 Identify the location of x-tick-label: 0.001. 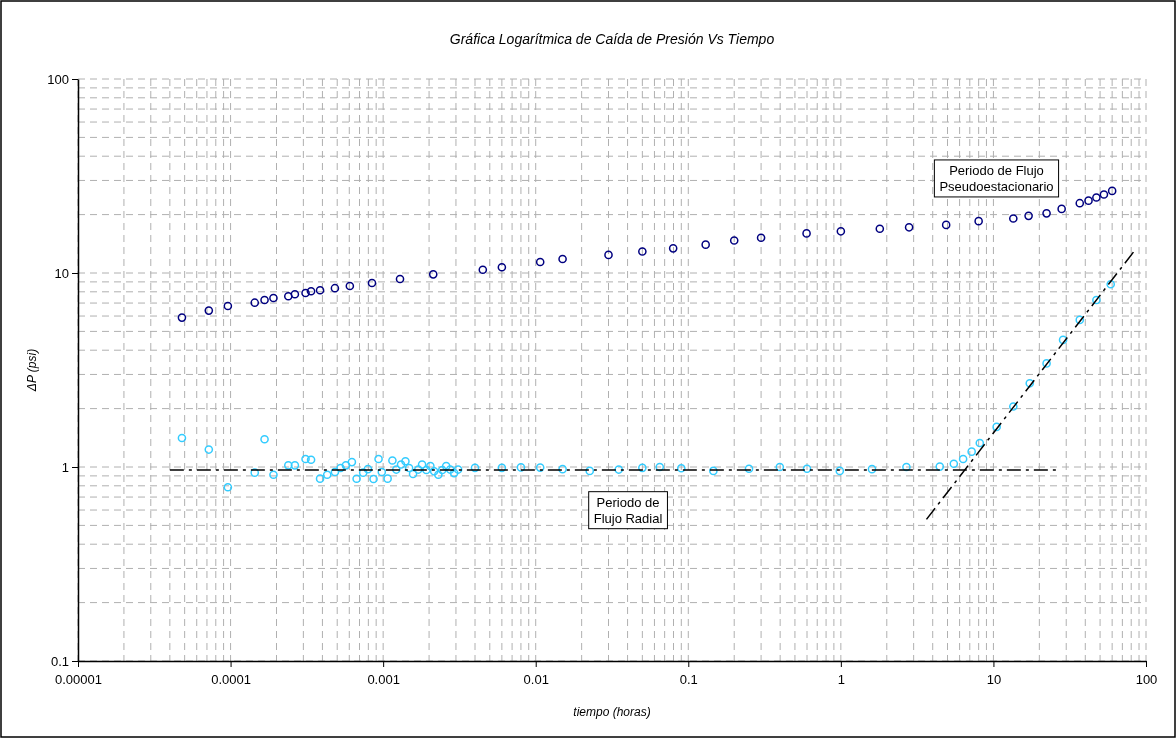
(383, 680).